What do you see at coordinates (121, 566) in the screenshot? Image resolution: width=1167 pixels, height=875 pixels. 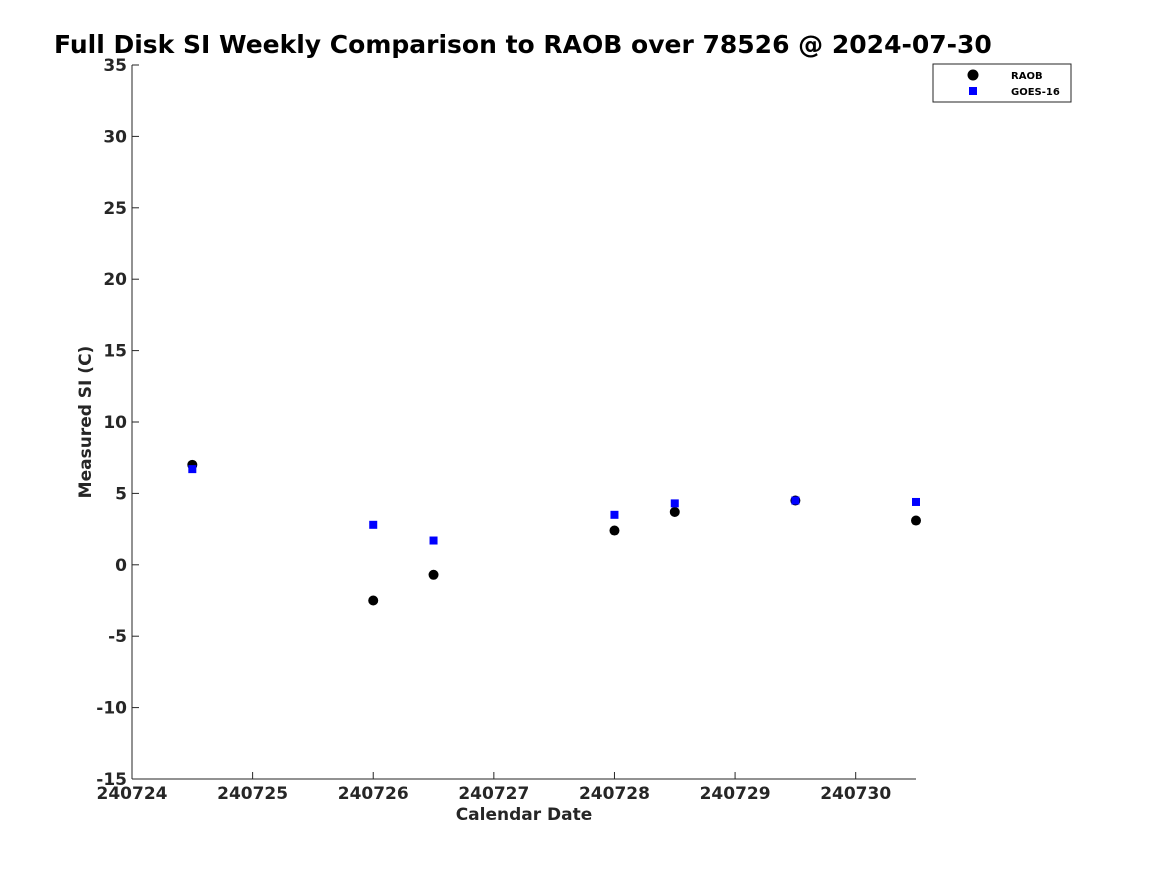 I see `y-tick-label: 0` at bounding box center [121, 566].